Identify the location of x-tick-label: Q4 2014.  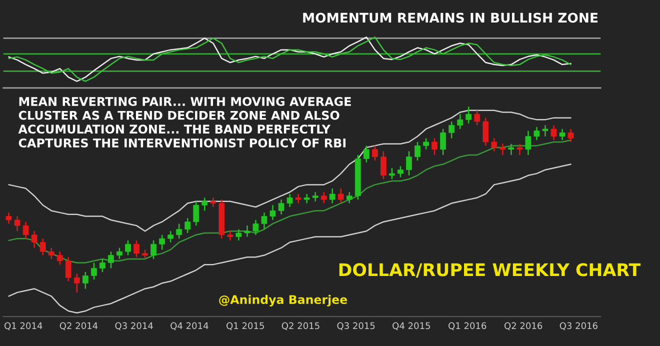
(189, 326).